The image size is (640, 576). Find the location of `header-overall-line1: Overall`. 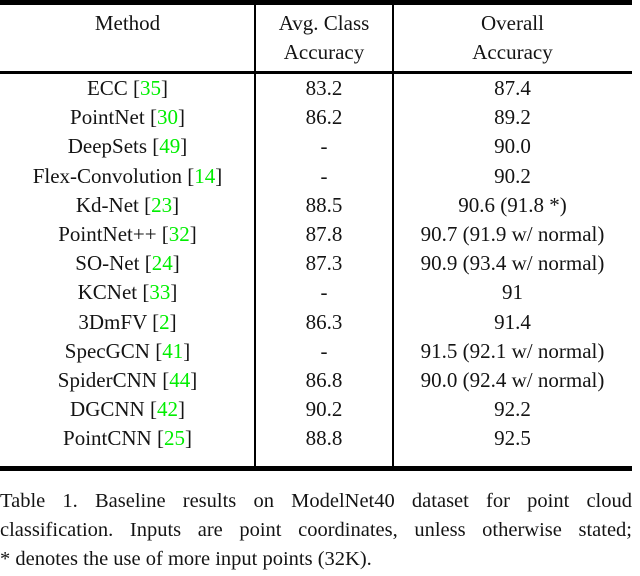

header-overall-line1: Overall is located at coordinates (512, 23).